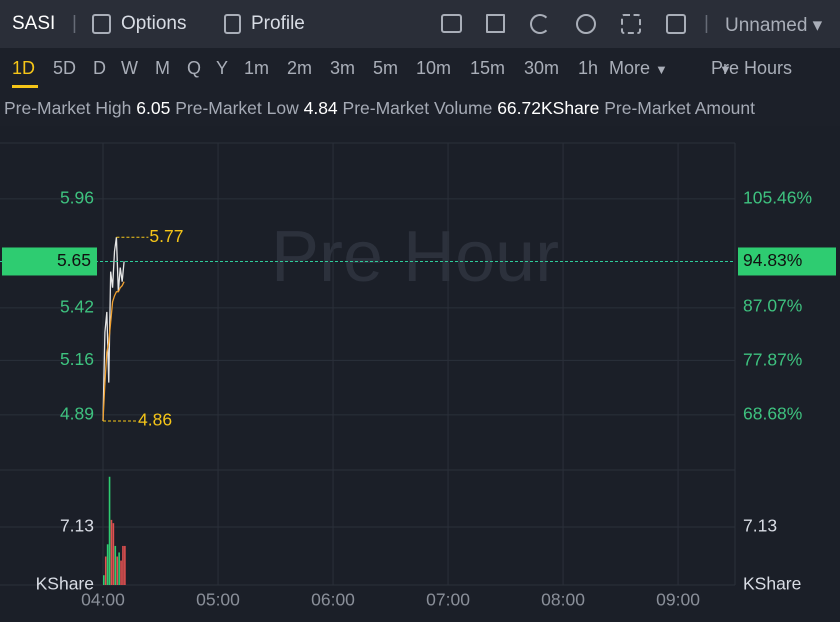 This screenshot has height=622, width=840. Describe the element at coordinates (101, 24) in the screenshot. I see `options-icon` at that location.